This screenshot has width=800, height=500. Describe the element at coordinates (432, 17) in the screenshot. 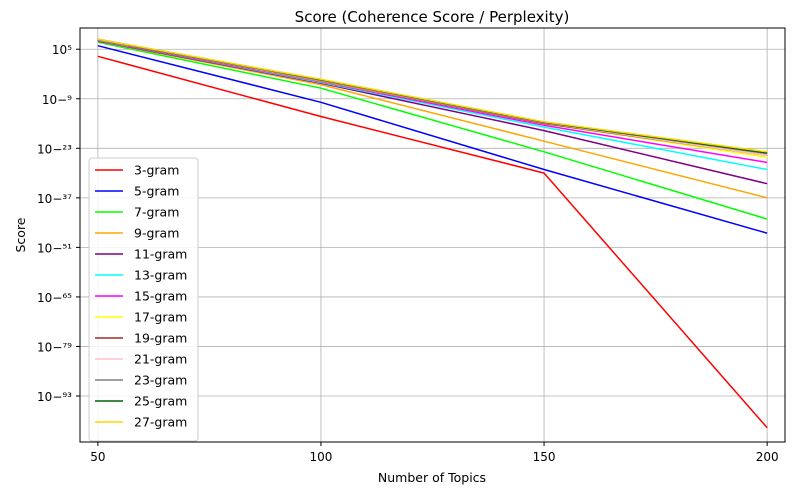

I see `chart-title: Score (Coherence Score / Perplexity)` at that location.